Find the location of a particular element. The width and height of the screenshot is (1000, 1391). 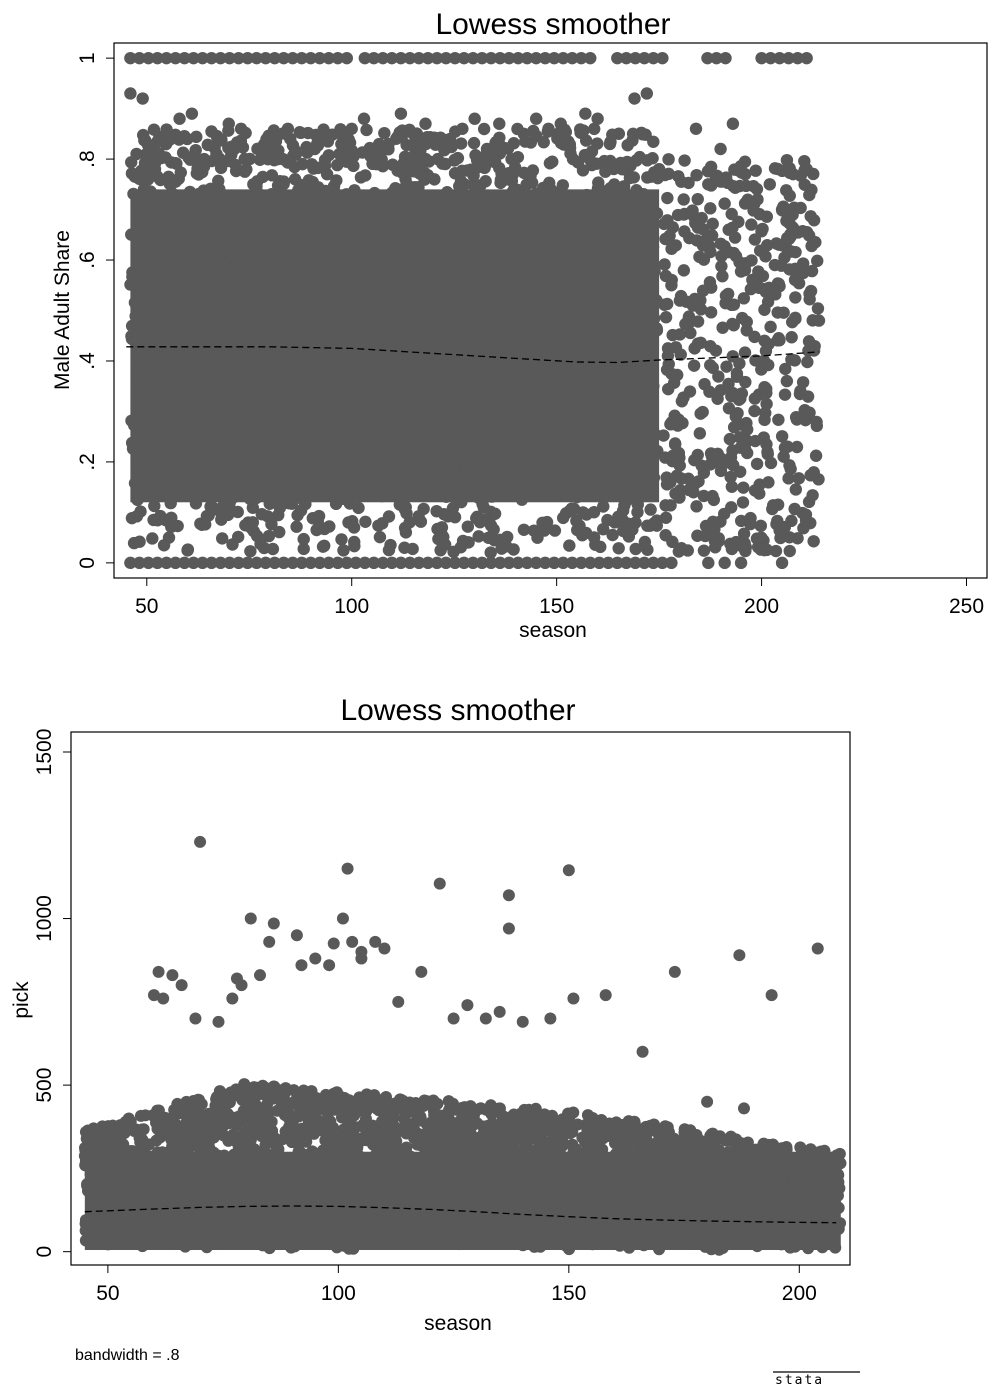

y-tick-label: .2 is located at coordinates (87, 462).